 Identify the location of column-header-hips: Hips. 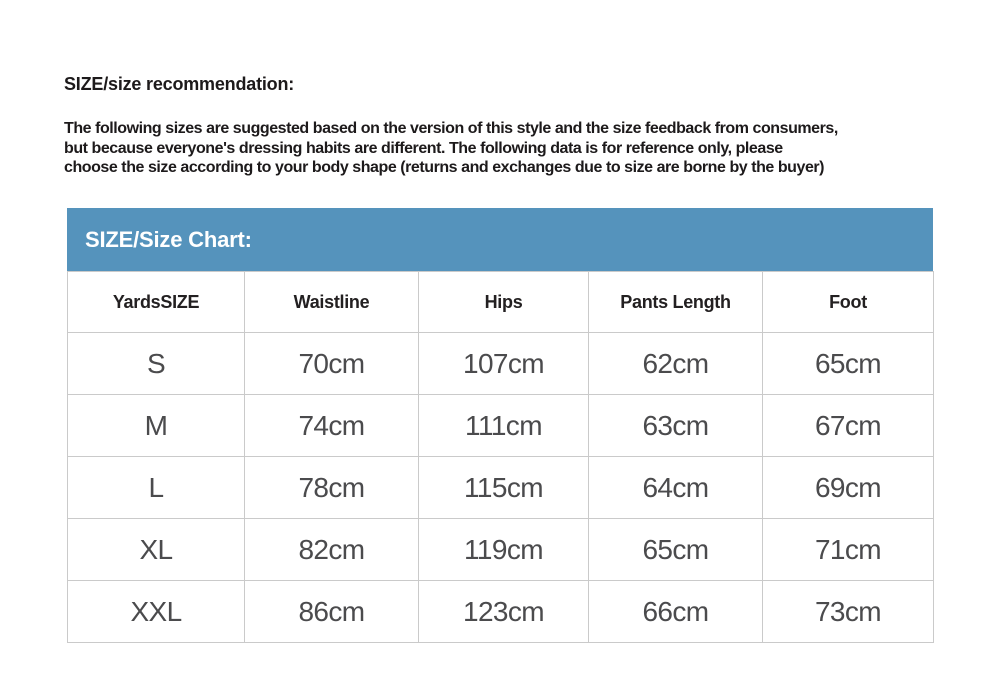
(503, 302).